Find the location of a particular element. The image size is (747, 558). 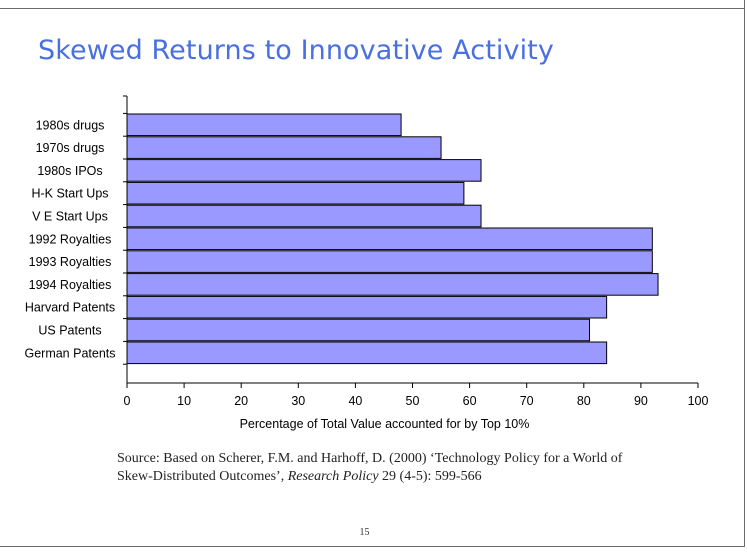

x-tick-label: 90 is located at coordinates (641, 401).